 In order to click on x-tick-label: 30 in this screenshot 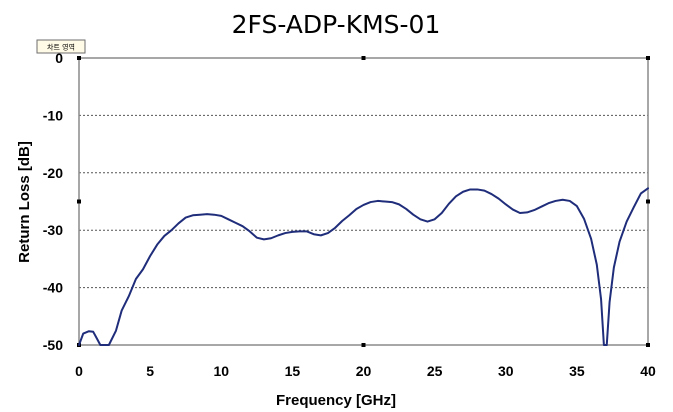, I will do `click(506, 371)`.